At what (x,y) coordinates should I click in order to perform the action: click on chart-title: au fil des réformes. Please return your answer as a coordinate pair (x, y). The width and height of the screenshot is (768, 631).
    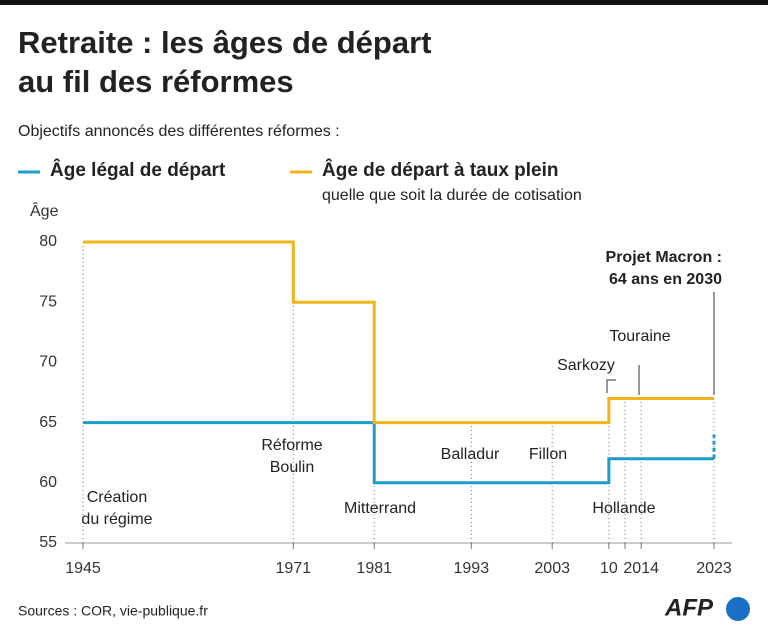
    Looking at the image, I should click on (156, 81).